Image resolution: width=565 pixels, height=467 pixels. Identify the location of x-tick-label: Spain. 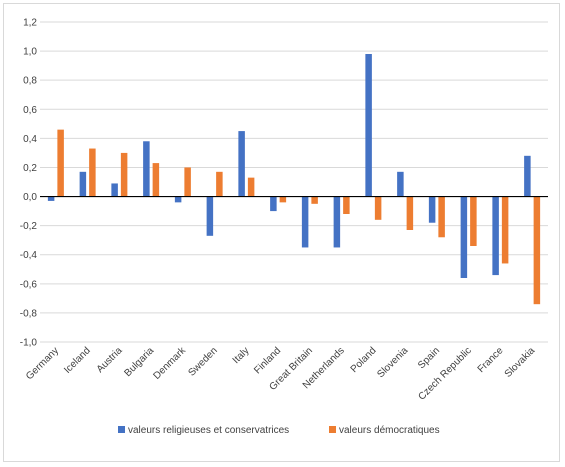
(429, 358).